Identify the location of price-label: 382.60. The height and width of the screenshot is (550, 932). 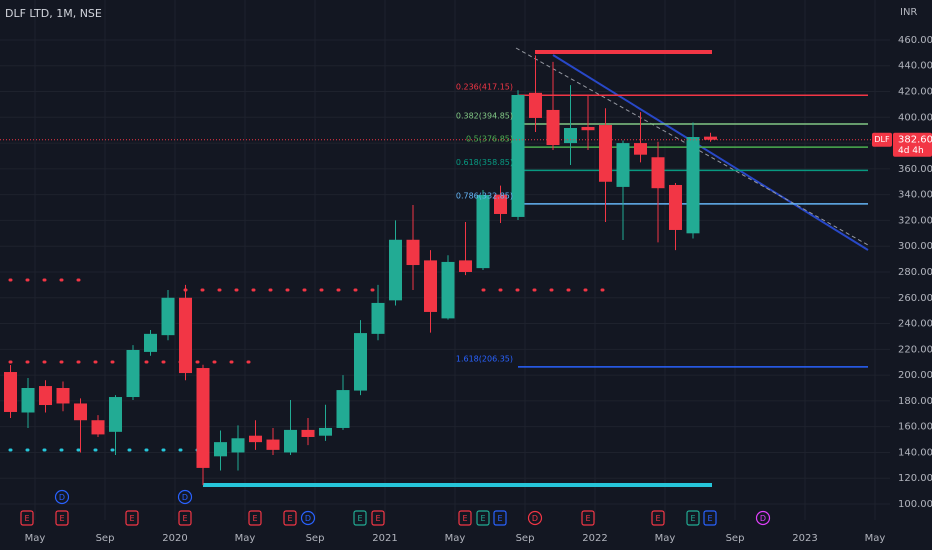
(915, 140).